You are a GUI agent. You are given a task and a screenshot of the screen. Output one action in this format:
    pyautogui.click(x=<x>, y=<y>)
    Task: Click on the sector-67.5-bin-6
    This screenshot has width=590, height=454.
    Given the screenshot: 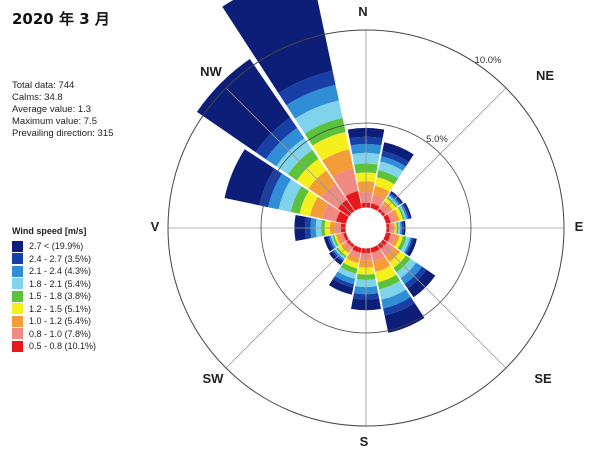 What is the action you would take?
    pyautogui.click(x=404, y=212)
    